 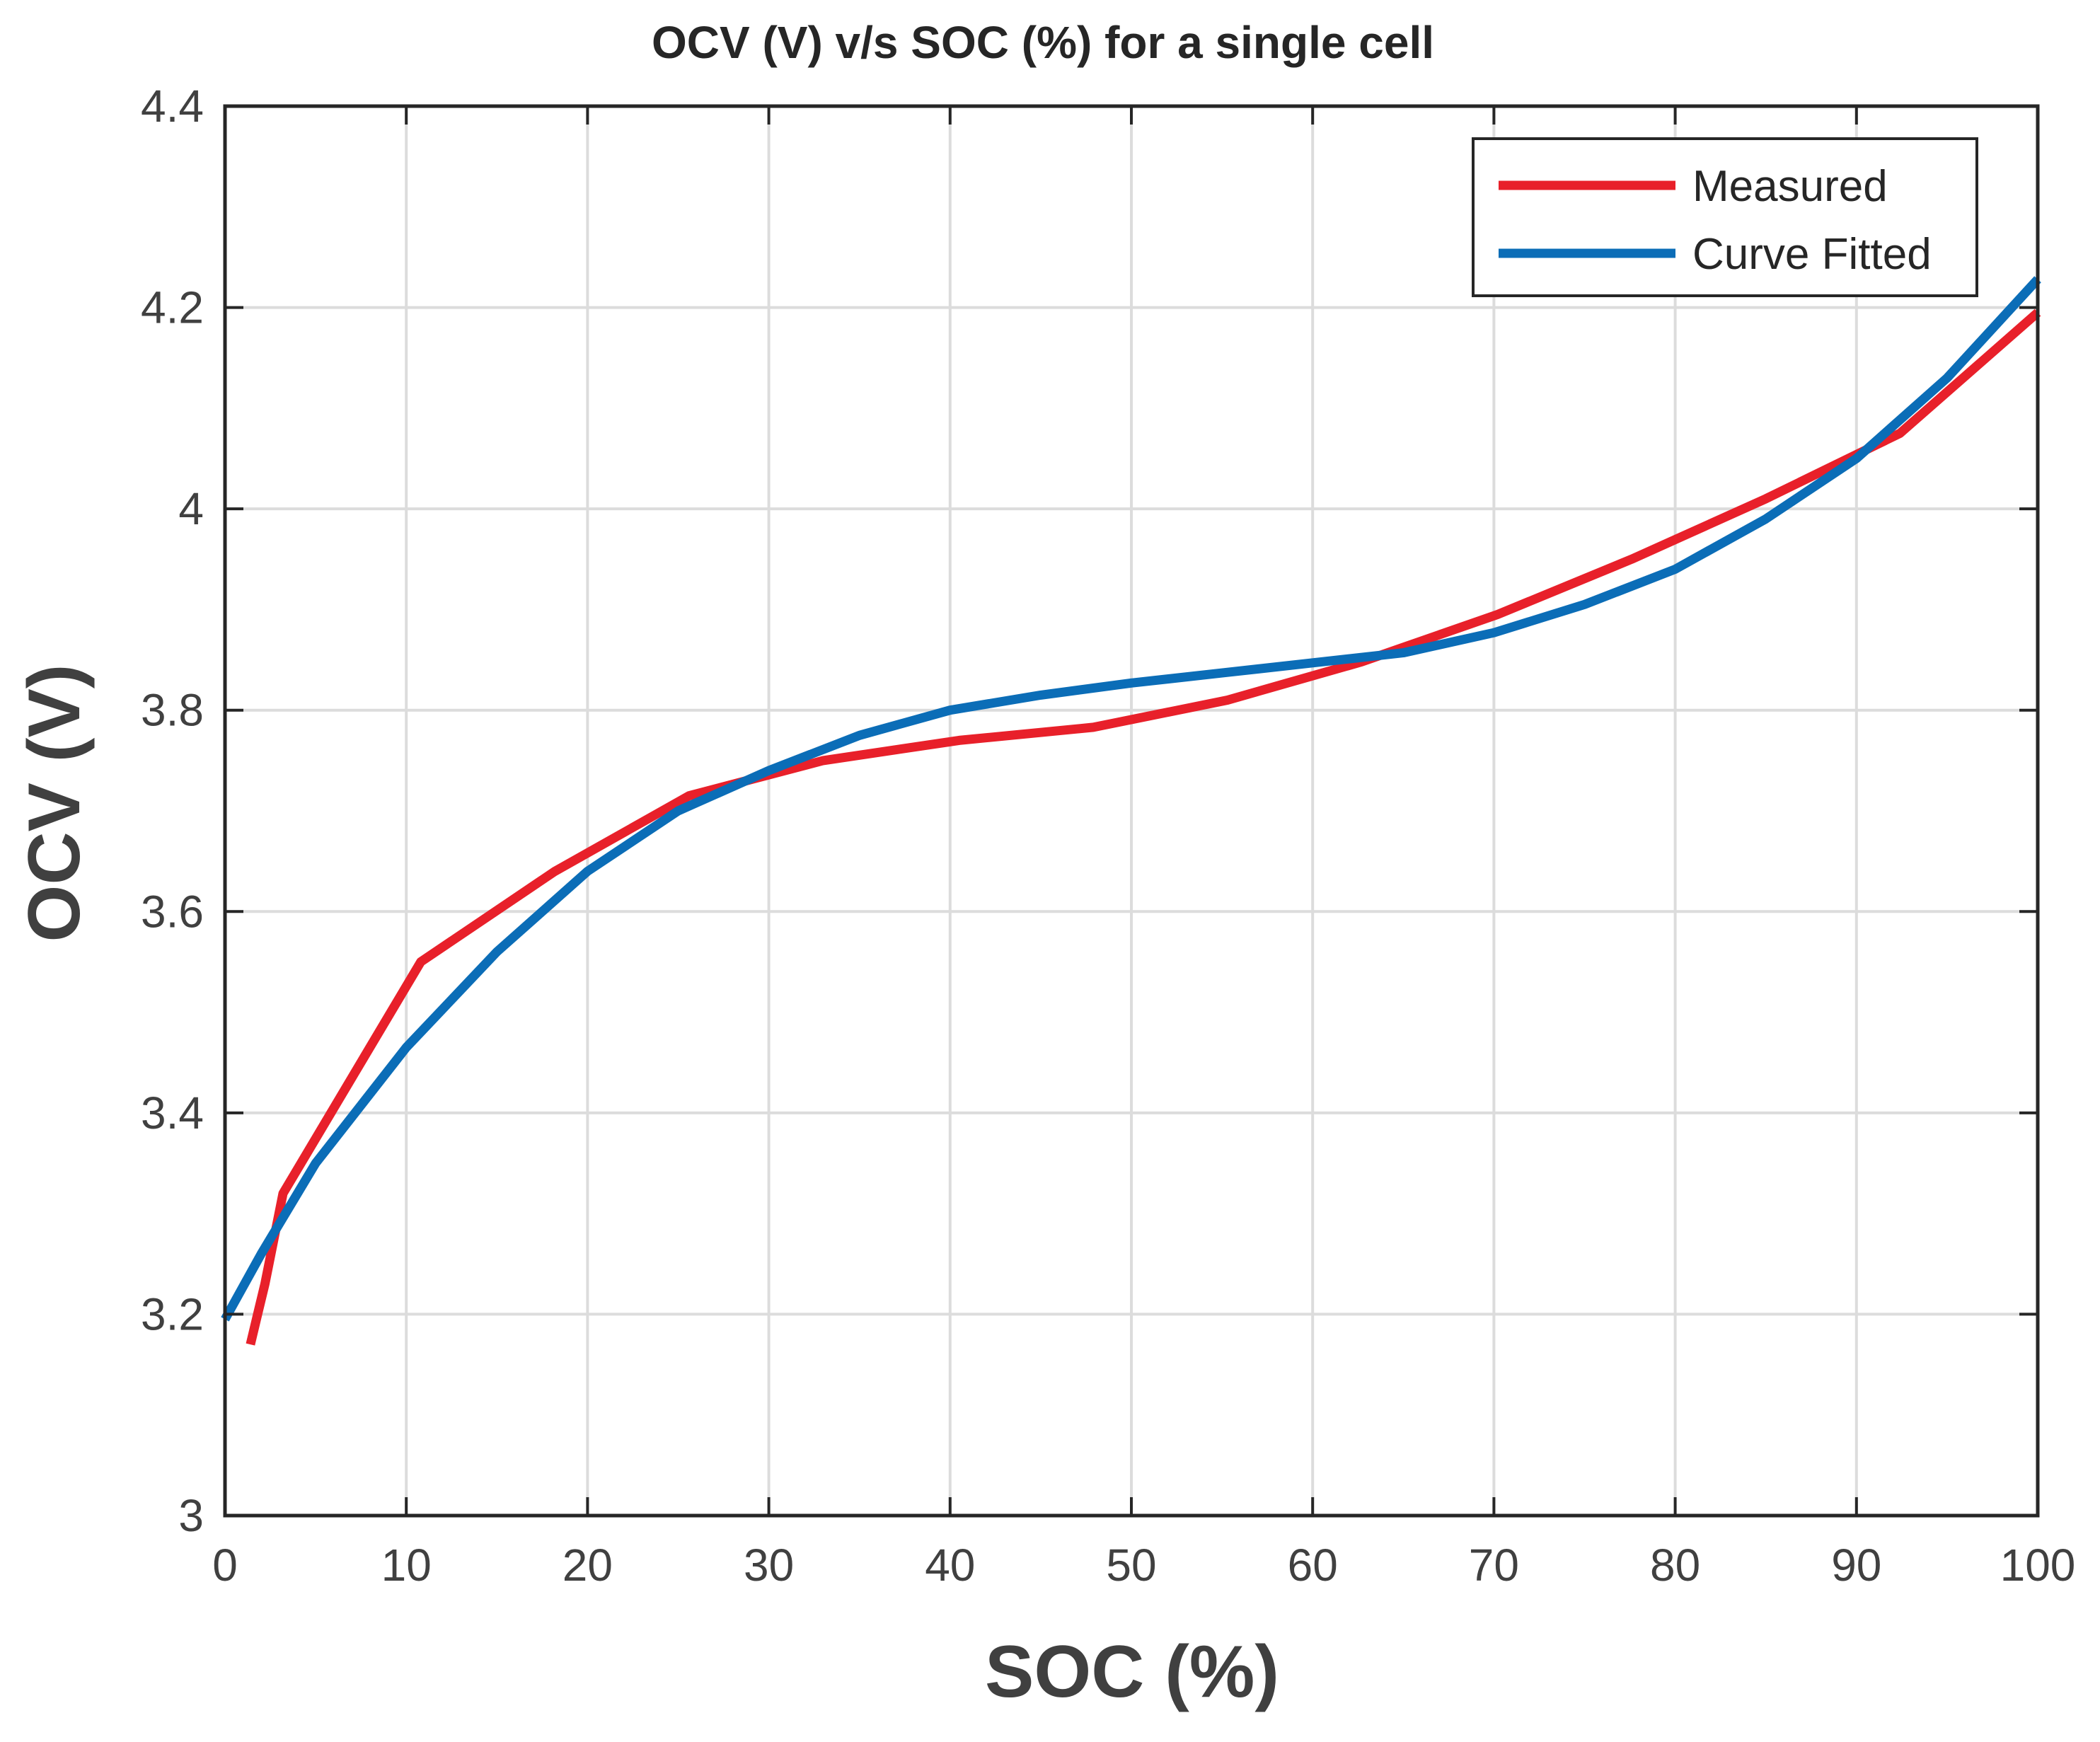 I want to click on legend-box, so click(x=1725, y=217).